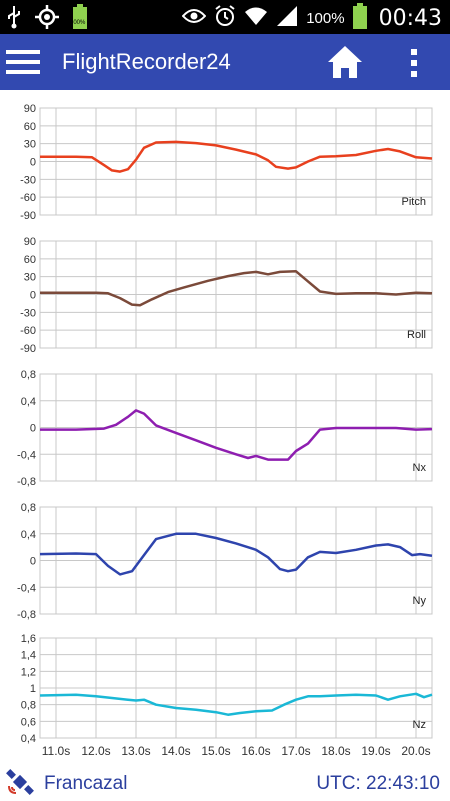 The image size is (450, 801). Describe the element at coordinates (28, 706) in the screenshot. I see `nz-y-tick-label: 0,8` at that location.